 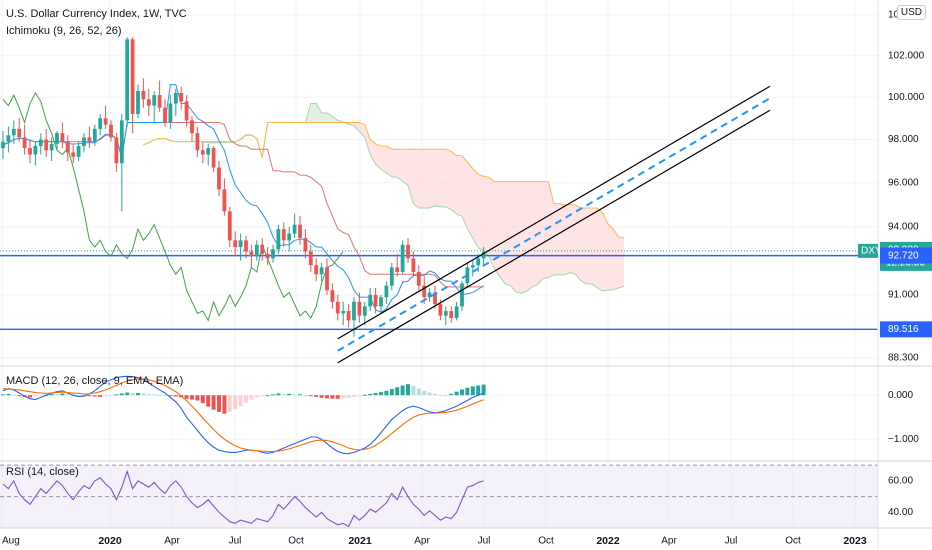 I want to click on currency-button: USD, so click(x=911, y=12).